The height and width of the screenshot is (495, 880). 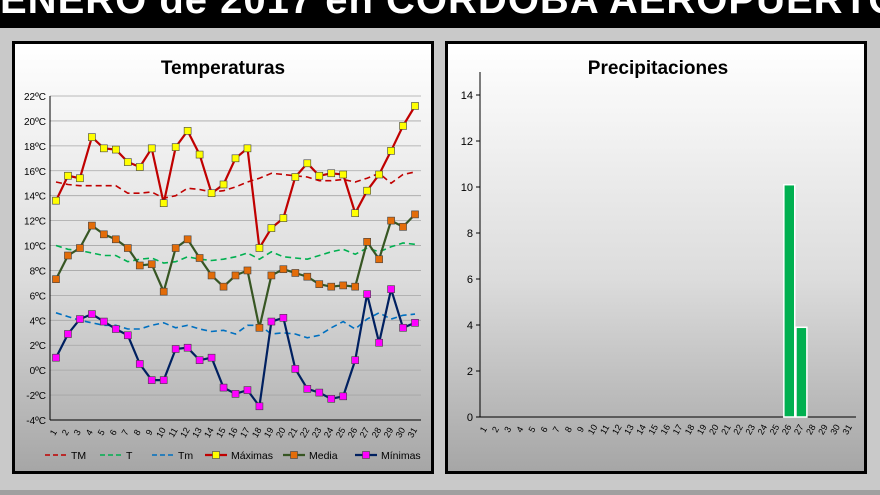 I want to click on temperature-y-tick-label: -4ºC, so click(x=36, y=421).